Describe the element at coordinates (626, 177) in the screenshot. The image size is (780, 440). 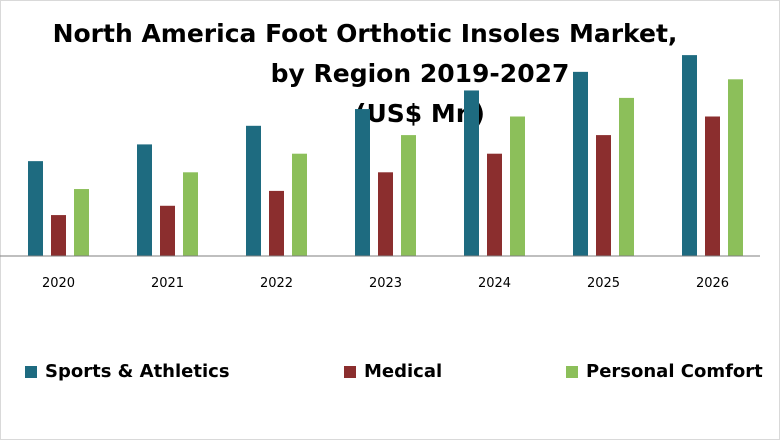
I see `bar-2025-personal-comfort` at that location.